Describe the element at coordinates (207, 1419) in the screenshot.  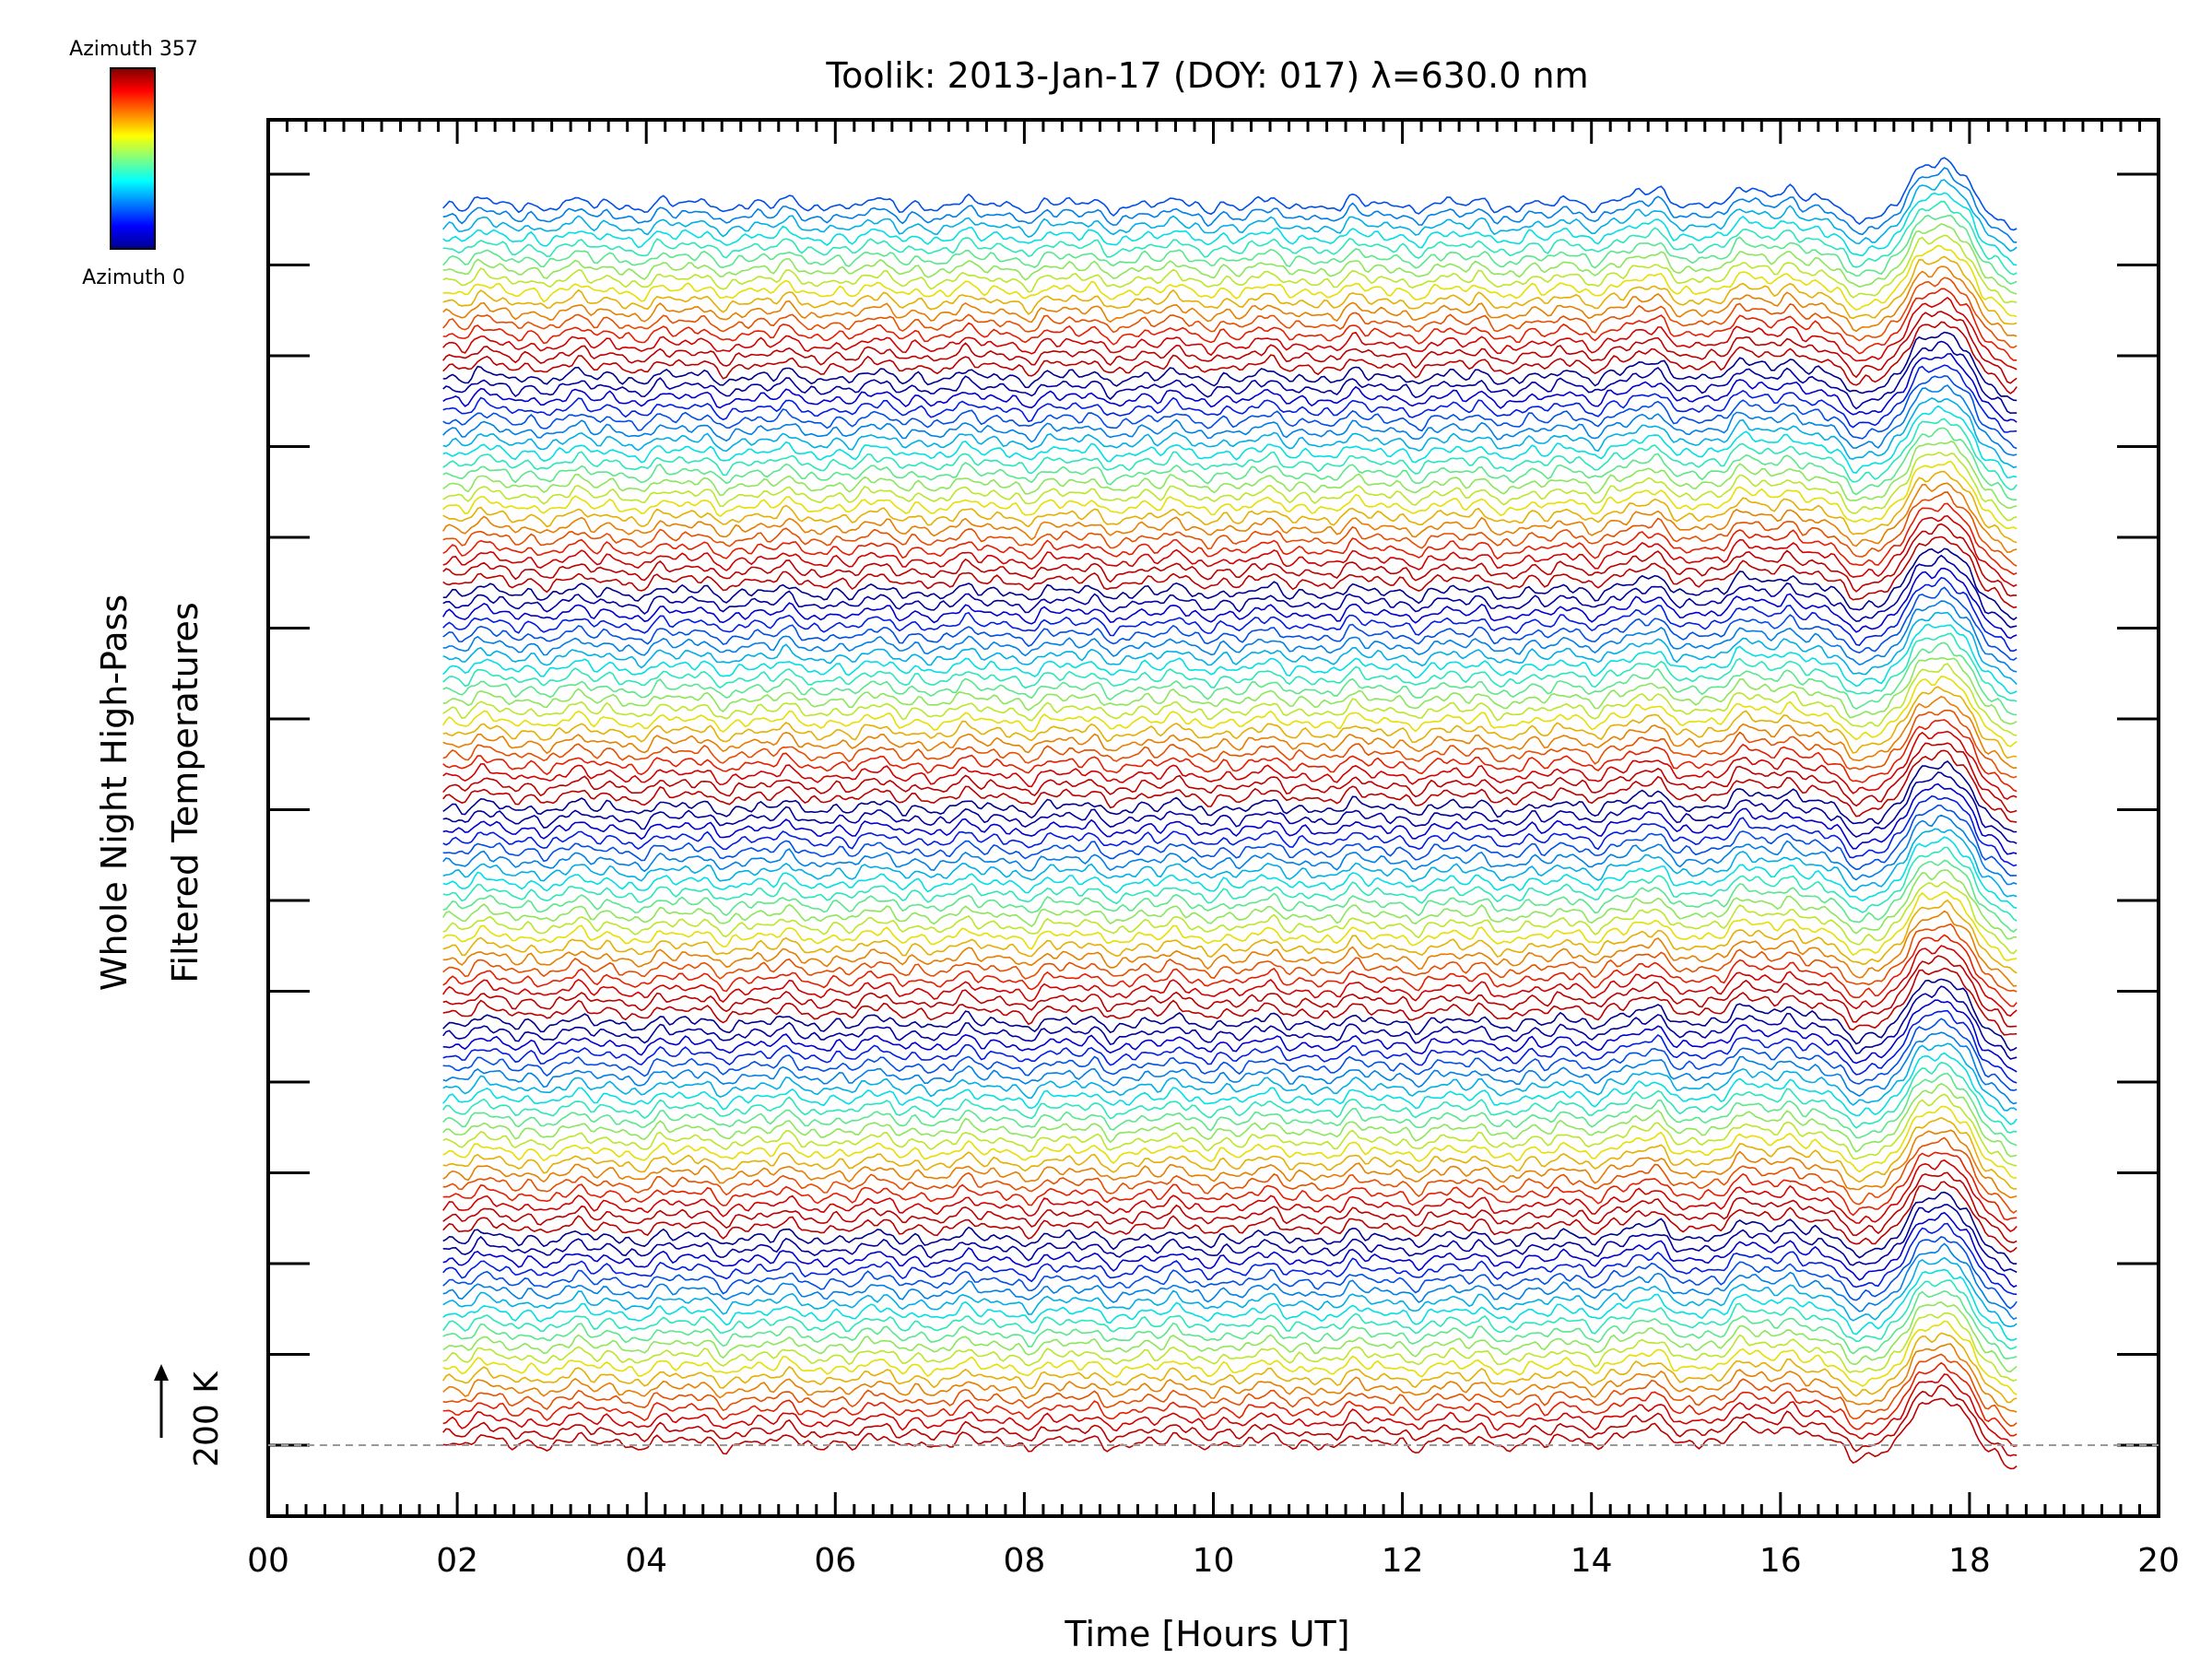
I see `scale-bar-label: 200 K` at that location.